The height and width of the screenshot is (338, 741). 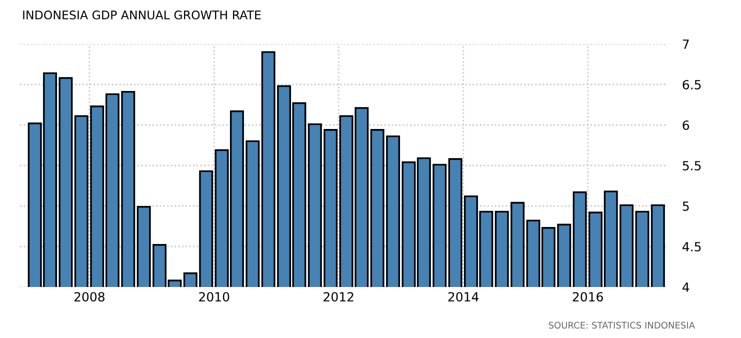 What do you see at coordinates (463, 297) in the screenshot?
I see `x-tick-label: 2014` at bounding box center [463, 297].